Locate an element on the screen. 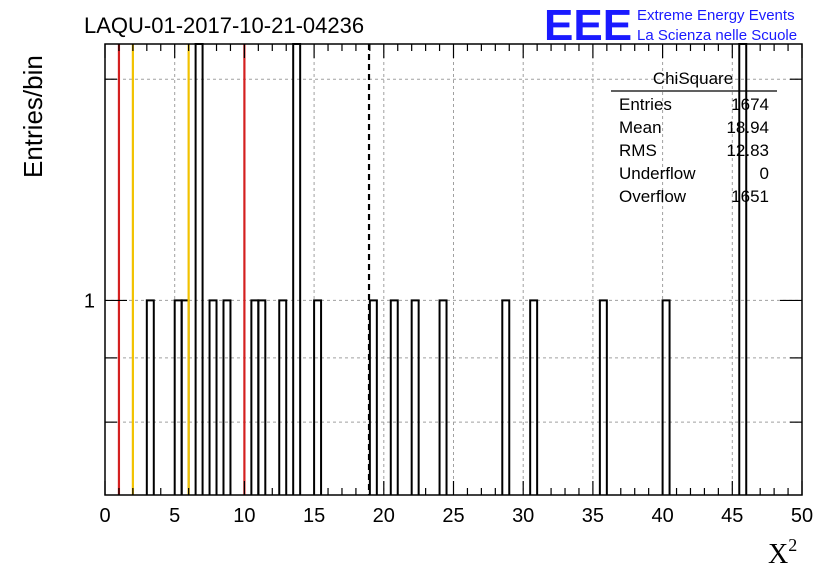  stats-box-name: ChiSquare is located at coordinates (693, 78).